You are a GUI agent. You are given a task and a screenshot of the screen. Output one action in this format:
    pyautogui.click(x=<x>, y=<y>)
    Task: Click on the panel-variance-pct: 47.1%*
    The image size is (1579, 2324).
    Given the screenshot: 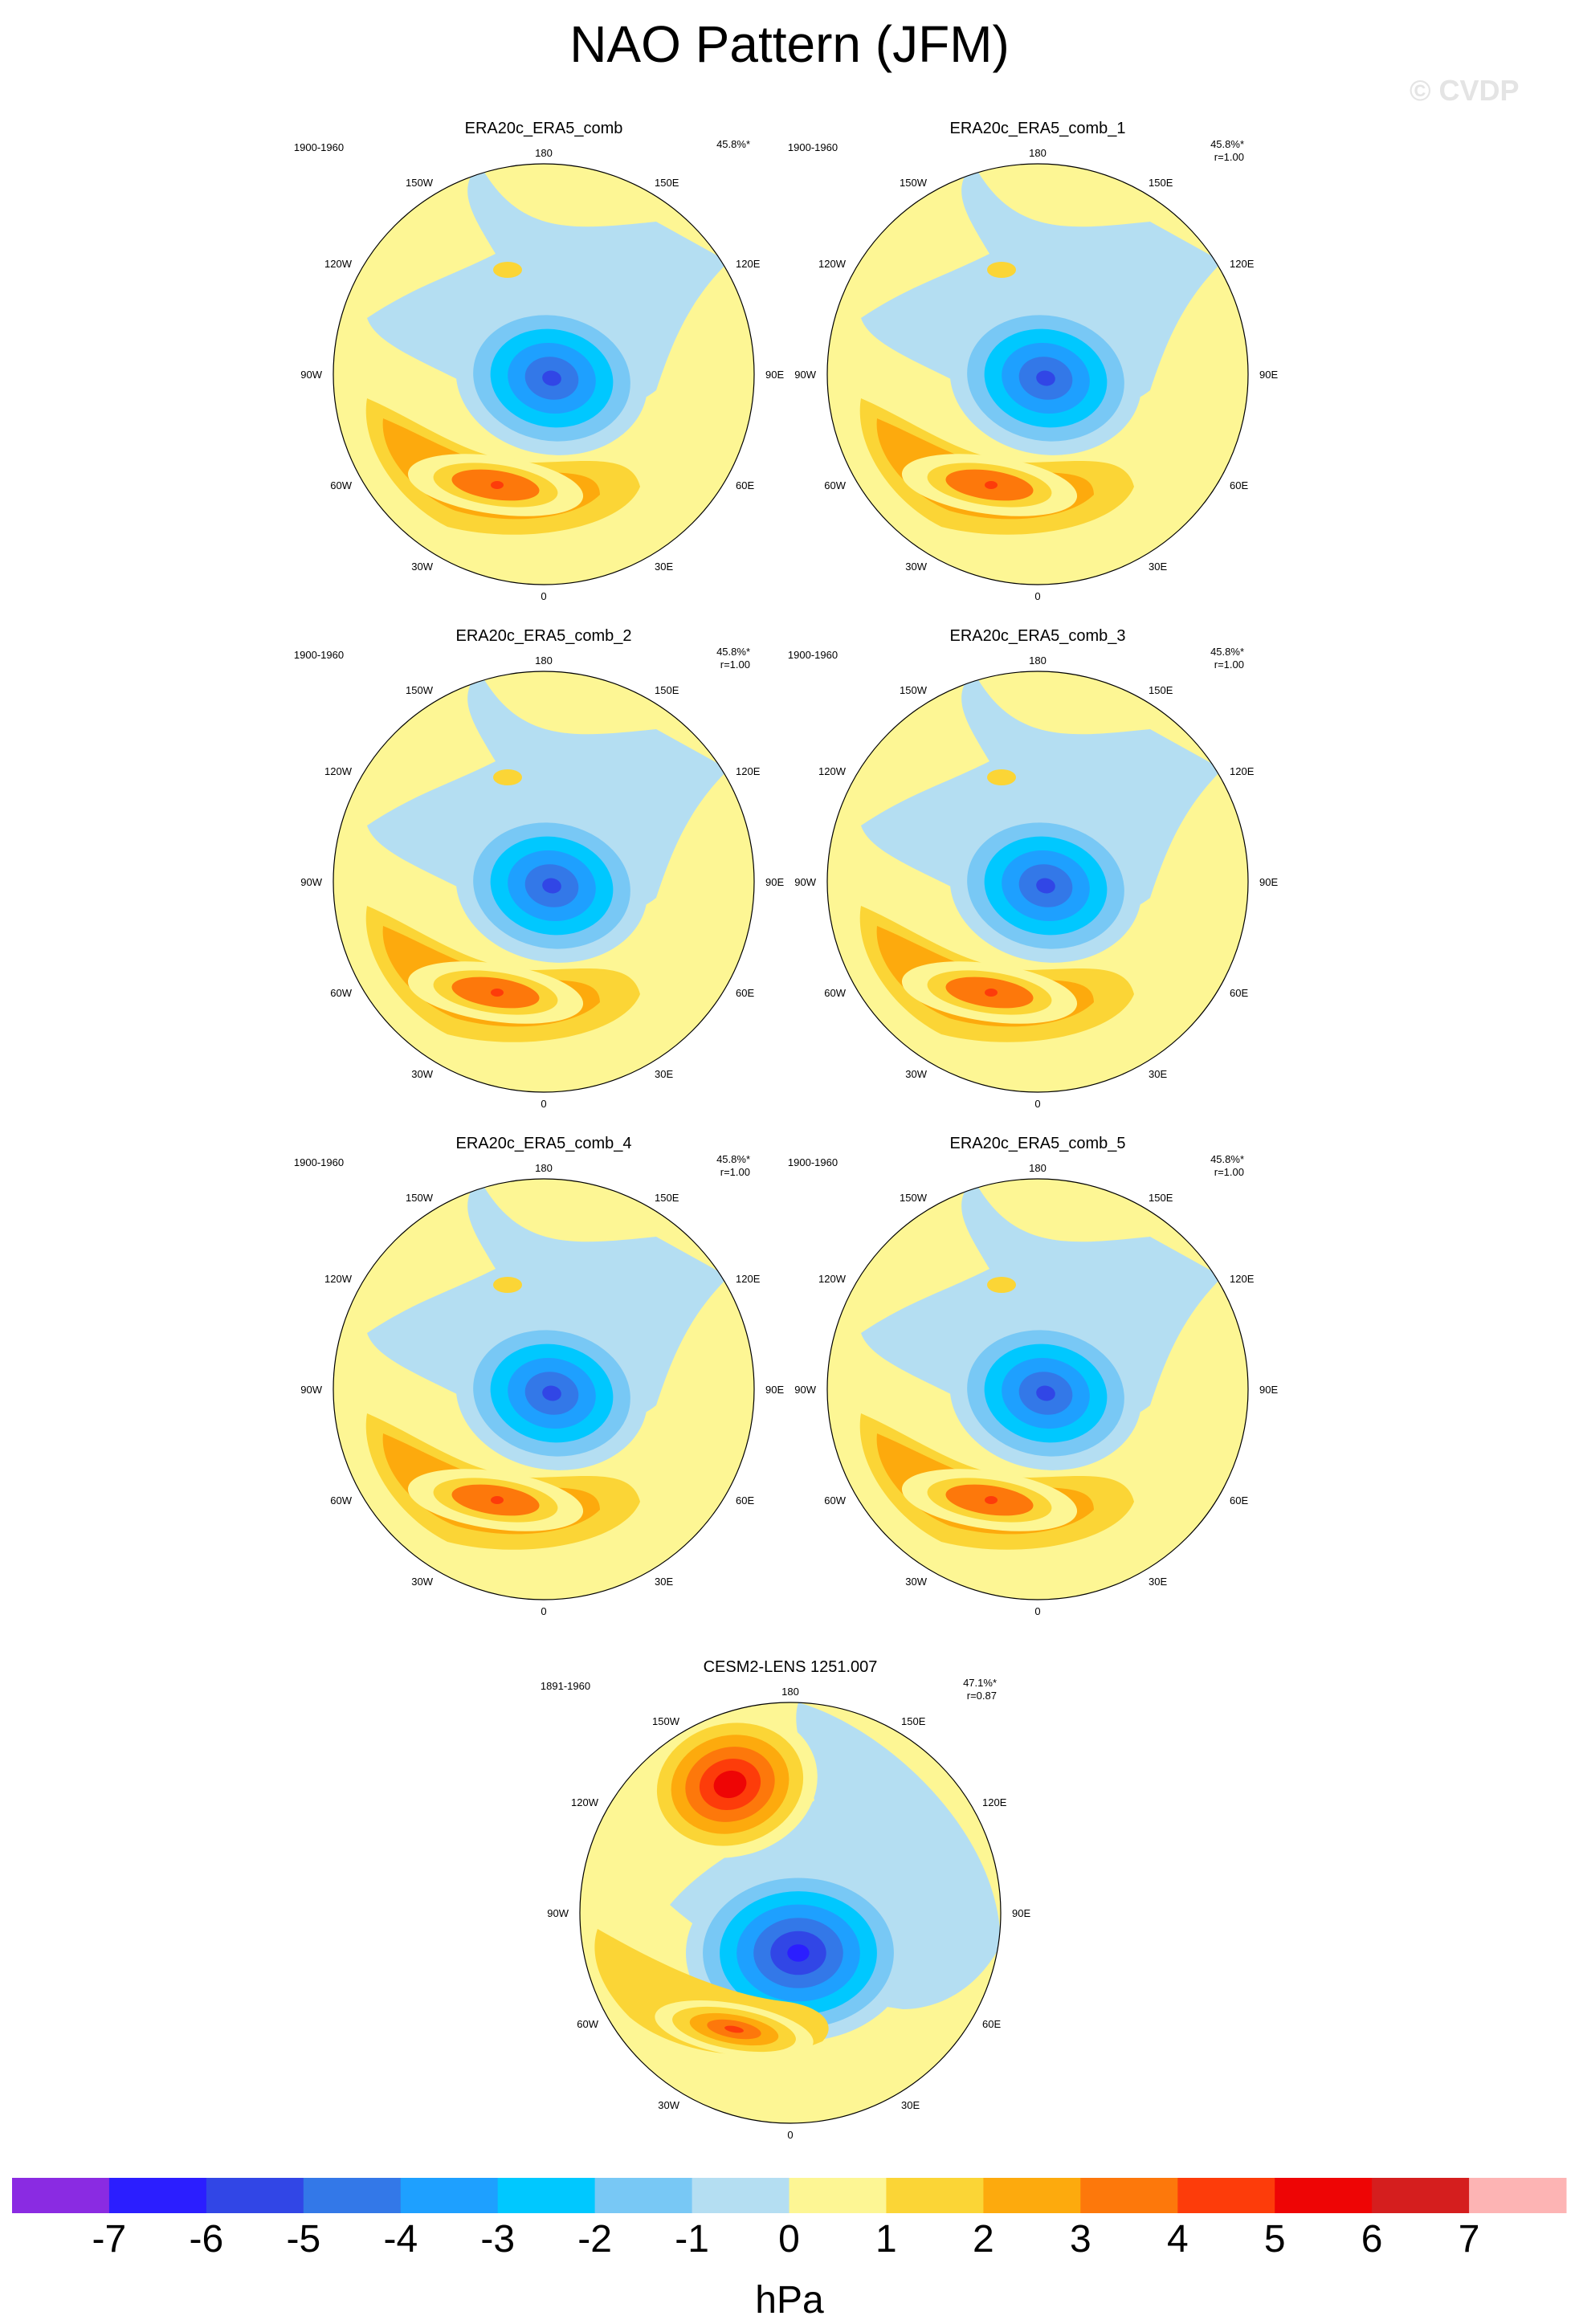 What is the action you would take?
    pyautogui.click(x=980, y=1683)
    